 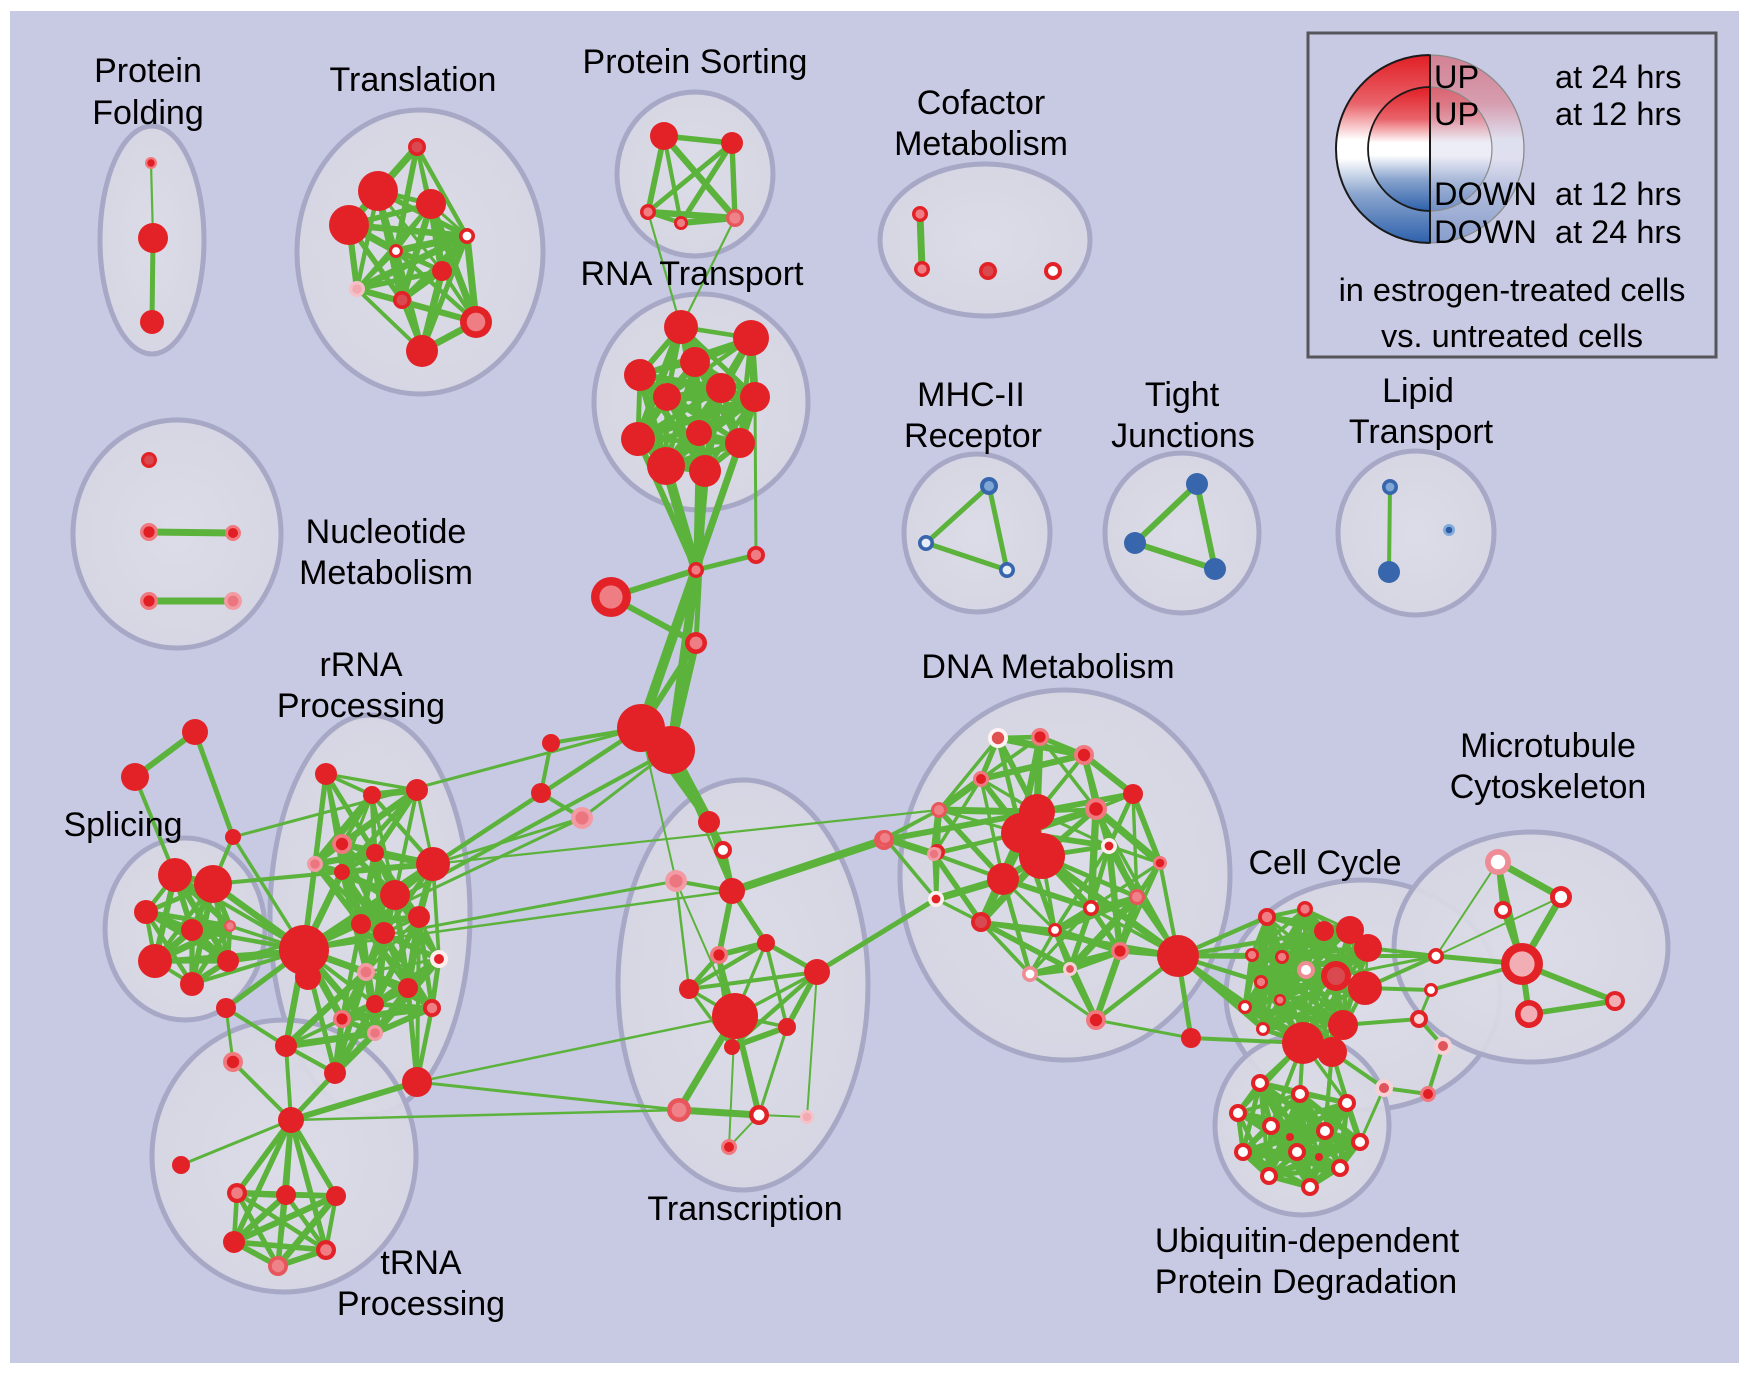 I want to click on svg-text: rRNA, so click(x=360, y=665).